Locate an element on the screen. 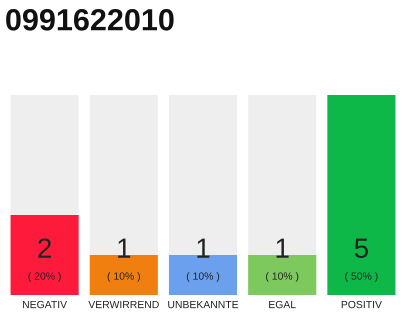 This screenshot has width=410, height=320. x-tick-label: POSITIV is located at coordinates (362, 304).